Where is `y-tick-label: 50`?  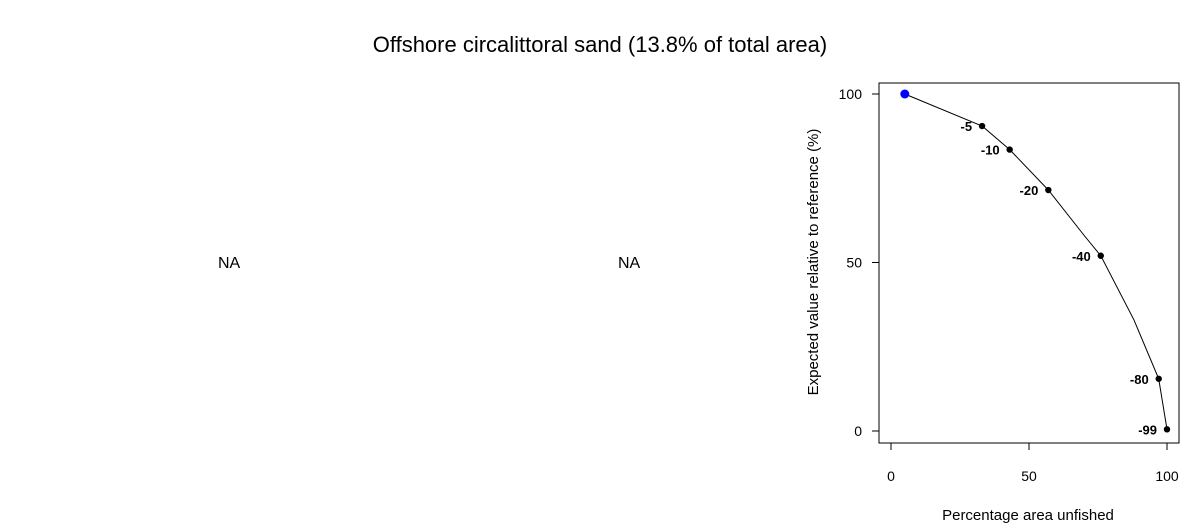
y-tick-label: 50 is located at coordinates (854, 263).